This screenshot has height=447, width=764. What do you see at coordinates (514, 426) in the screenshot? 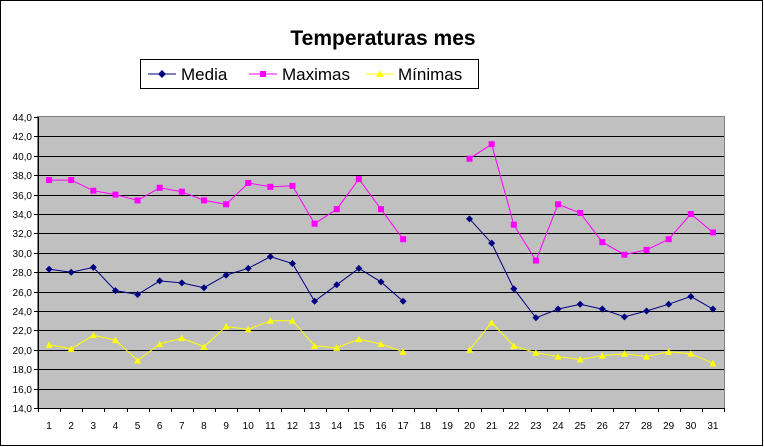
I see `x-tick-label: 22` at bounding box center [514, 426].